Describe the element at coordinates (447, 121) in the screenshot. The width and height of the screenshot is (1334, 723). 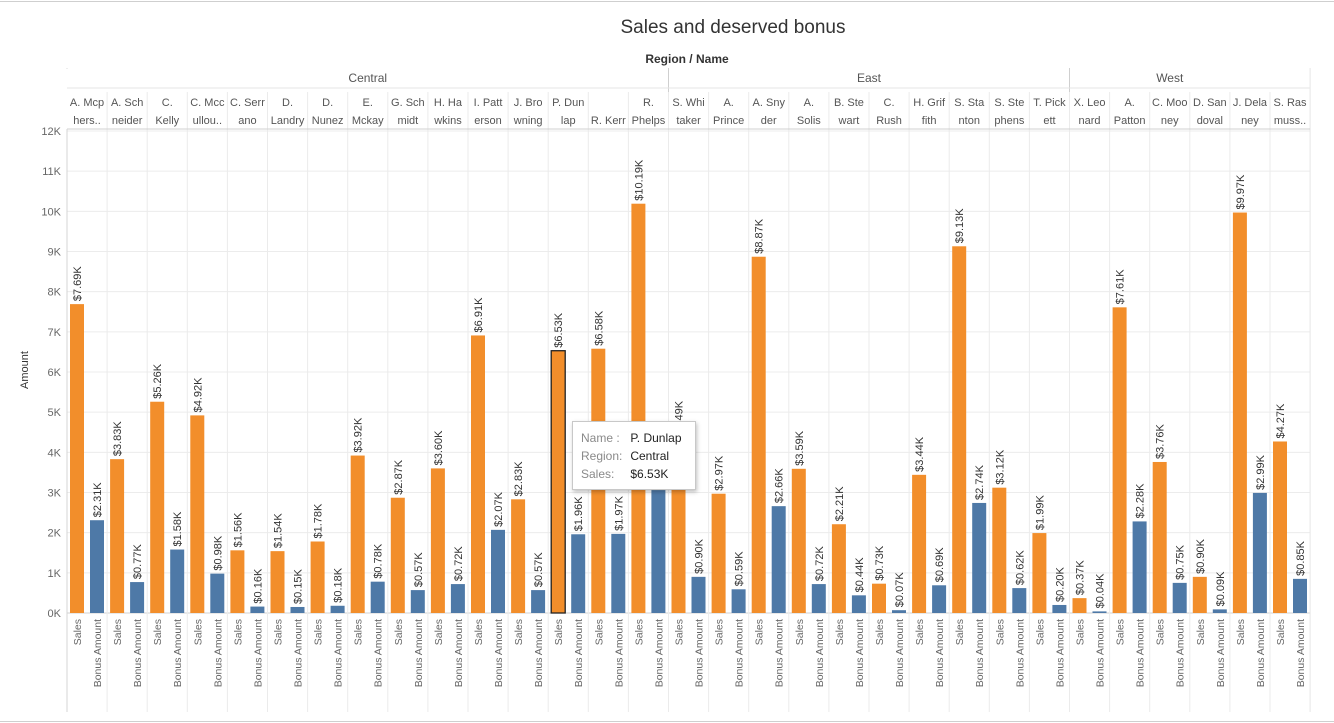
I see `name-header: wkins` at that location.